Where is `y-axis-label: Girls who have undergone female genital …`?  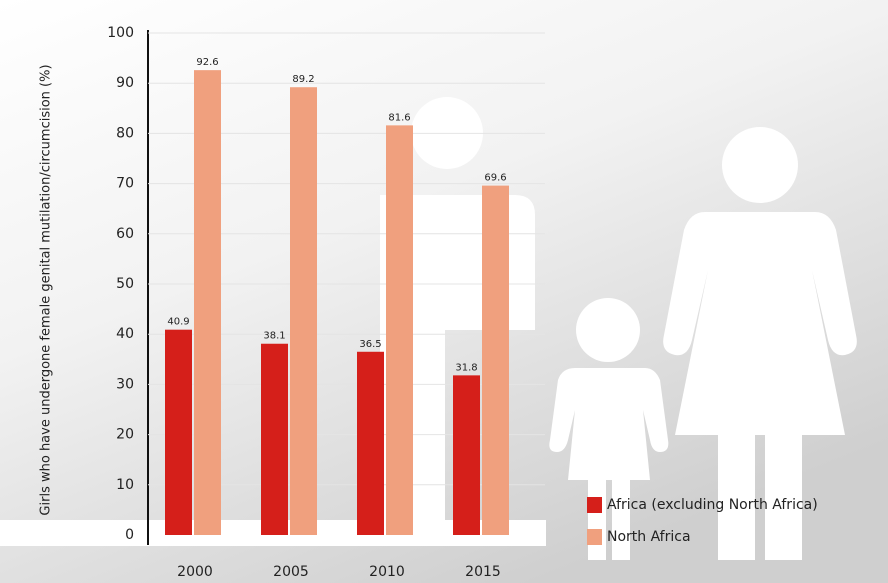 y-axis-label: Girls who have undergone female genital … is located at coordinates (46, 289).